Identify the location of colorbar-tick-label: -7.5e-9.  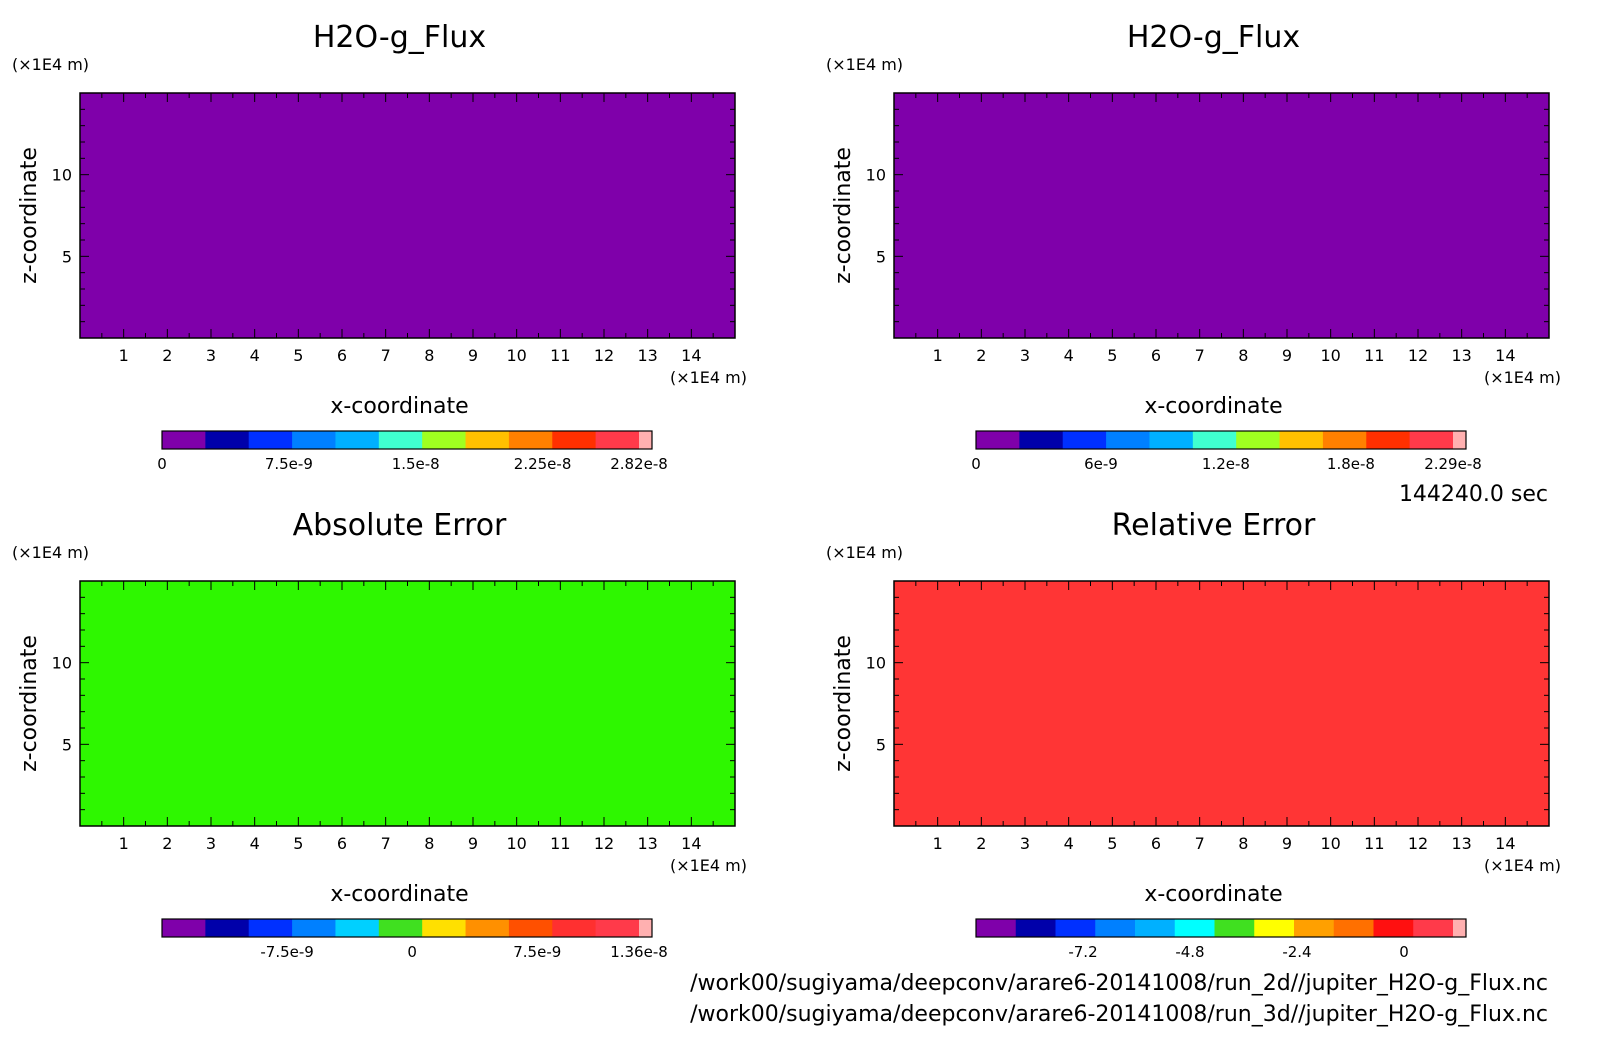
(286, 952).